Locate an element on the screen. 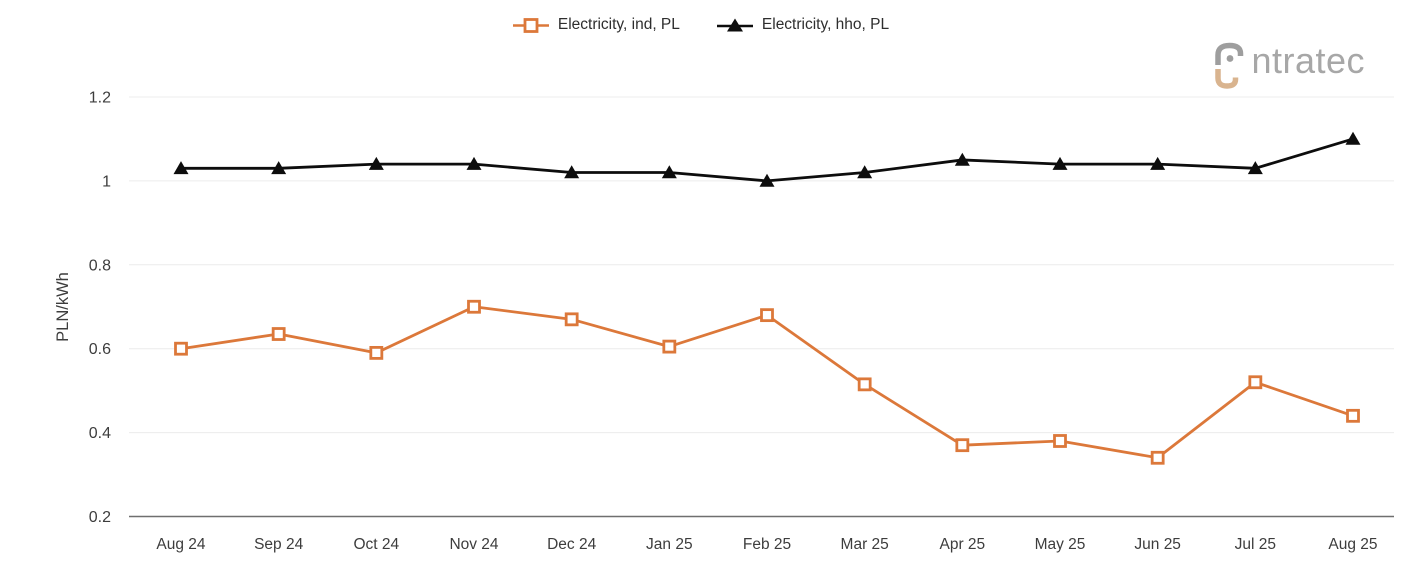  legend-item-ind: Electricity, ind, PL is located at coordinates (596, 25).